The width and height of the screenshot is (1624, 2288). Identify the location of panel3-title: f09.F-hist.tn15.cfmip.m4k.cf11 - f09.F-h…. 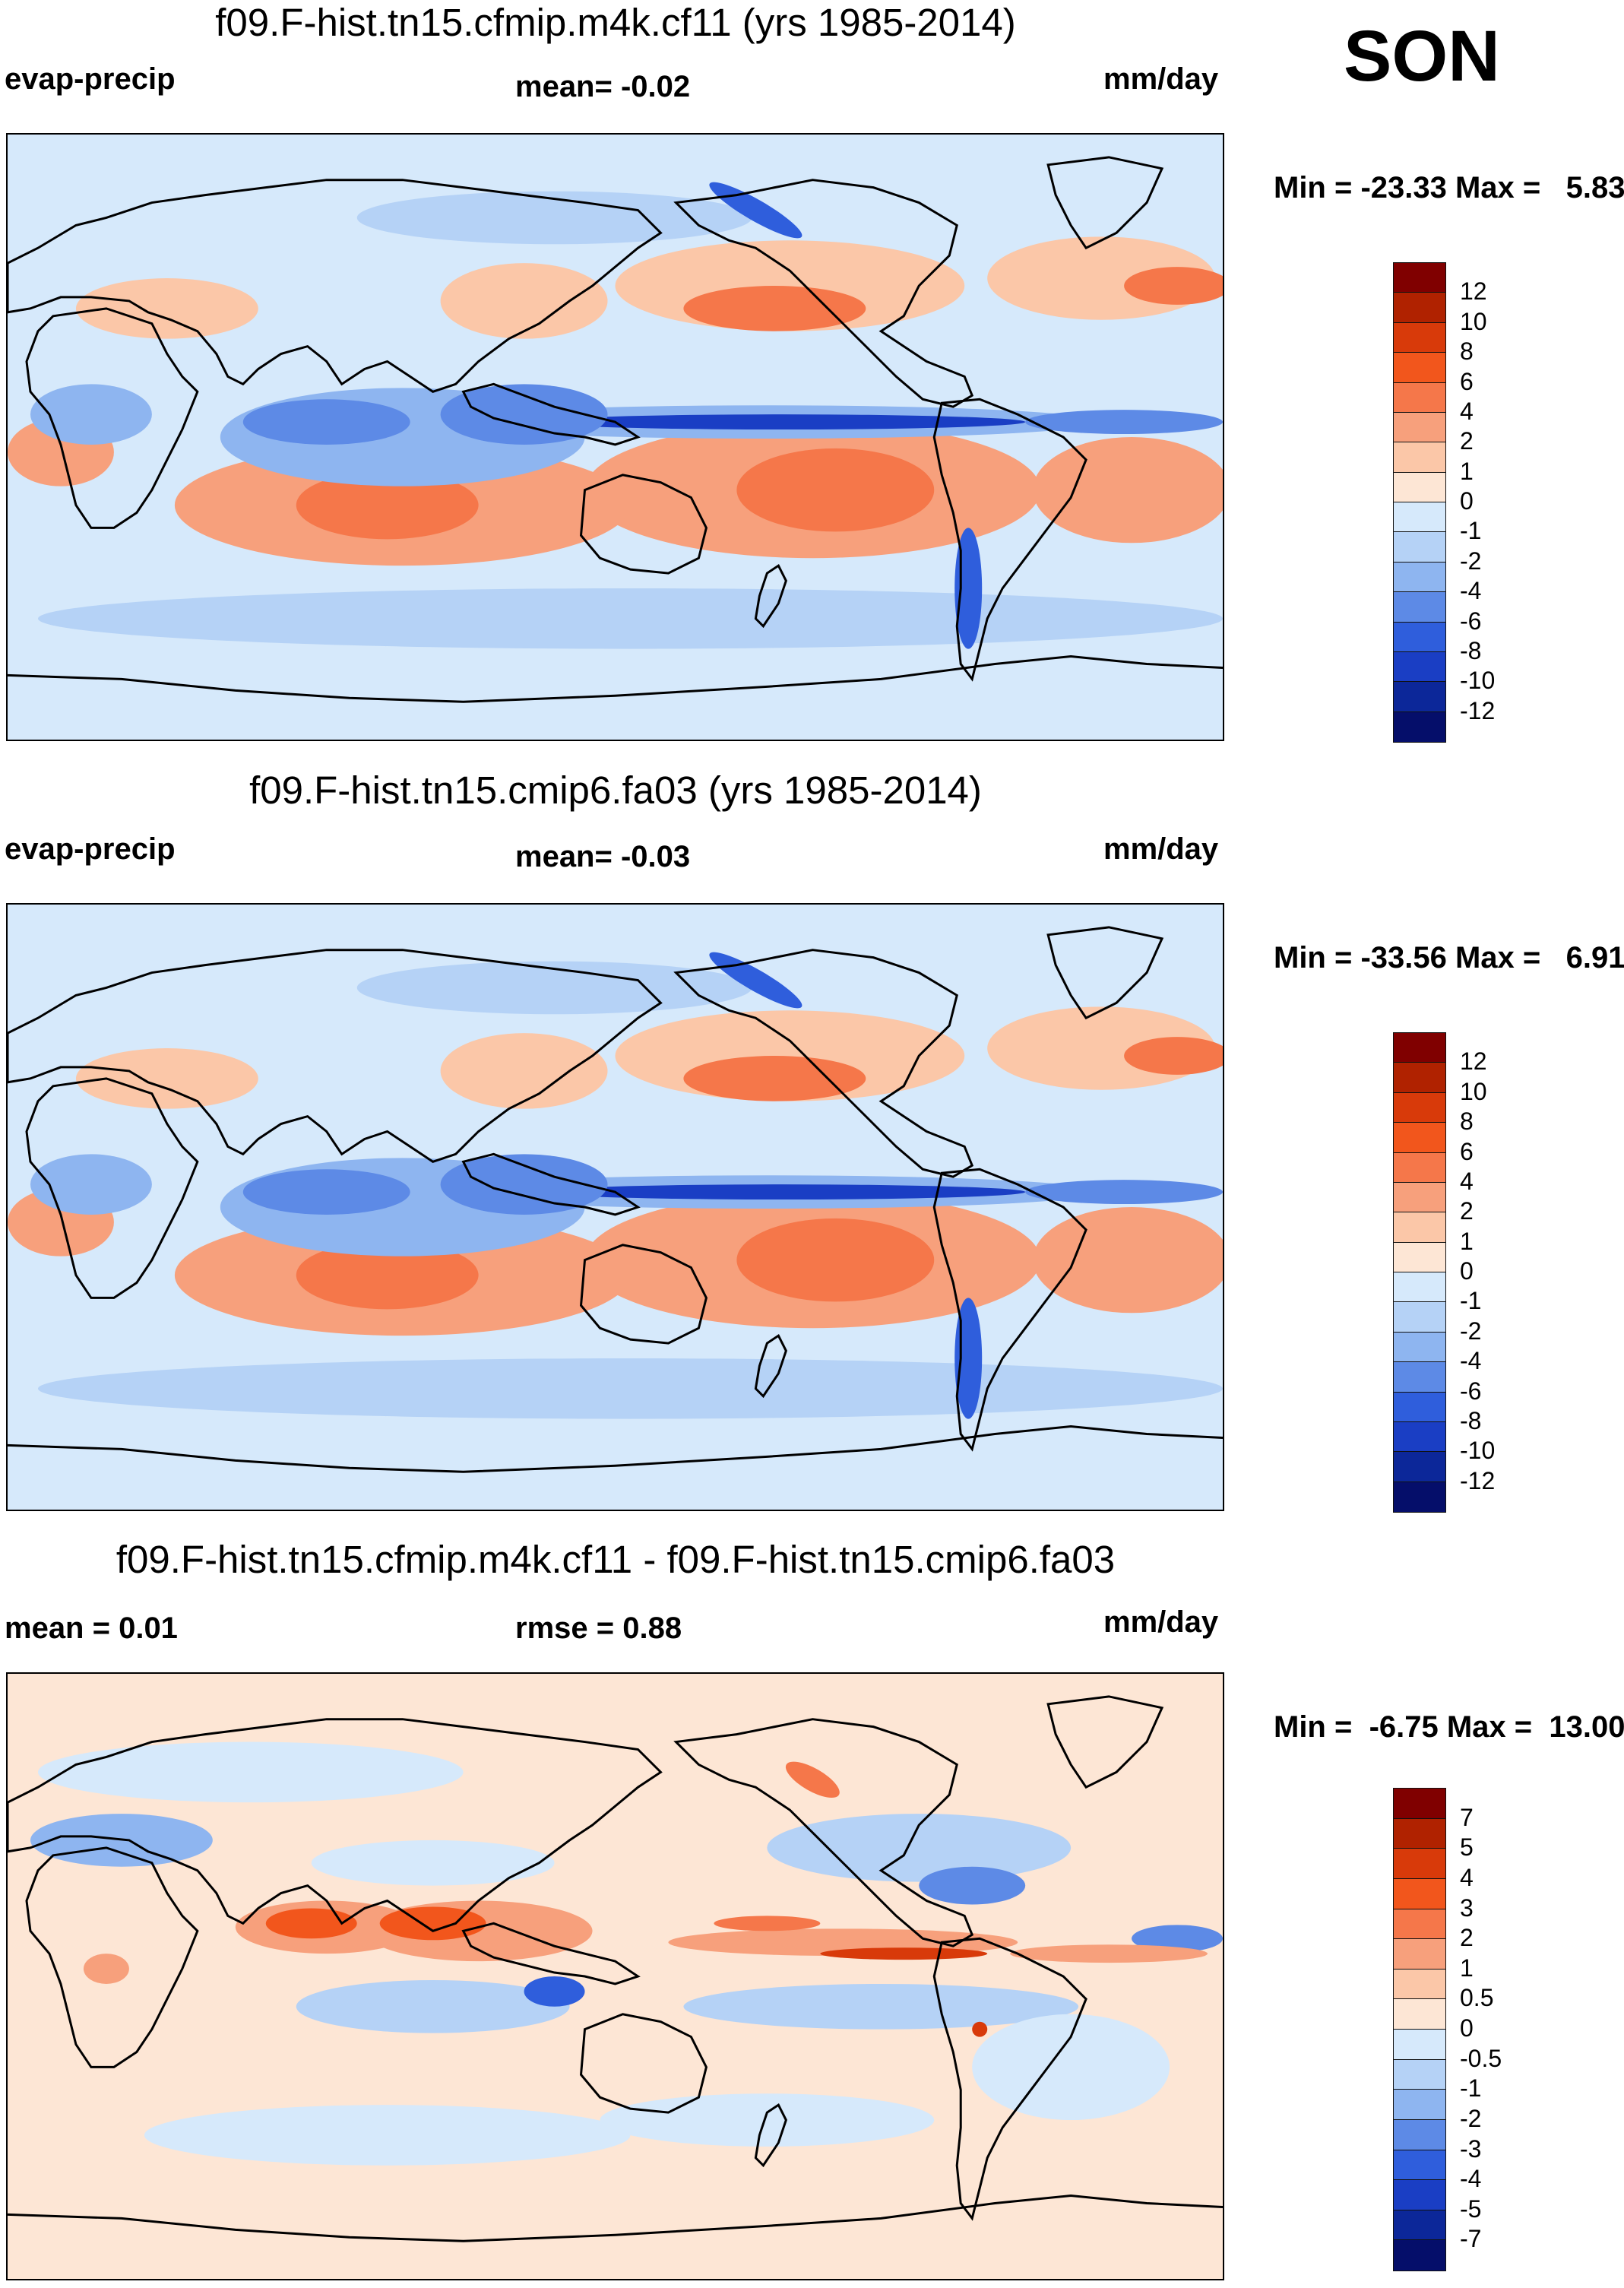
(616, 1559).